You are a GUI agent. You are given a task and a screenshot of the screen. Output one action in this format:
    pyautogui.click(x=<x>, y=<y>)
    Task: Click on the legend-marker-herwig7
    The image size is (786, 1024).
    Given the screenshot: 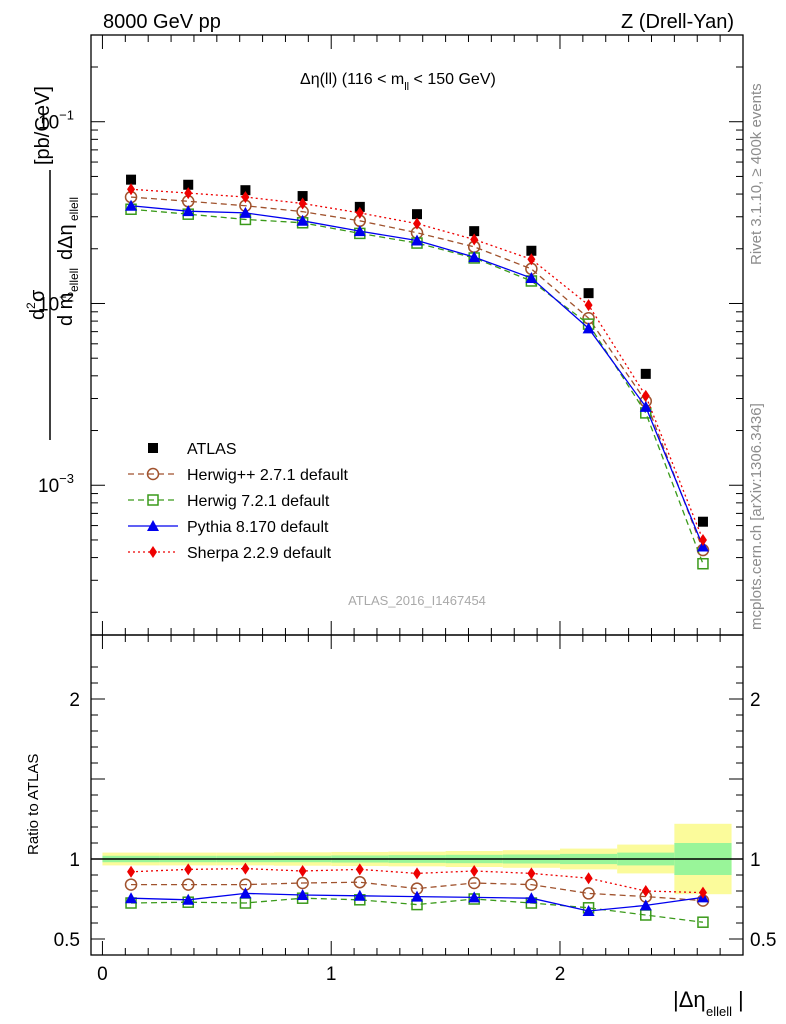 What is the action you would take?
    pyautogui.click(x=153, y=500)
    